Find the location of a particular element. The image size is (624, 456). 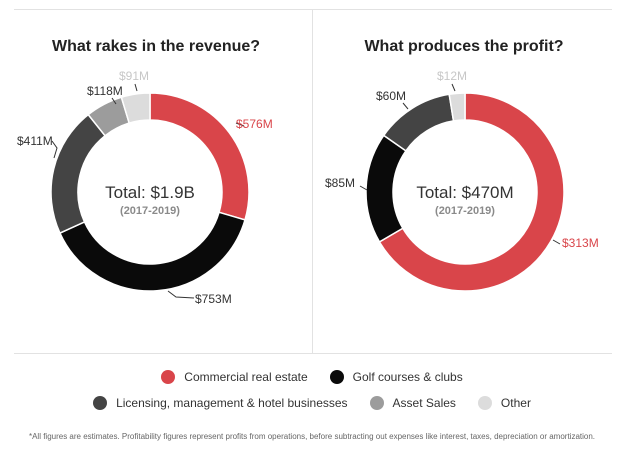

legend-item-other: Other is located at coordinates (504, 403).